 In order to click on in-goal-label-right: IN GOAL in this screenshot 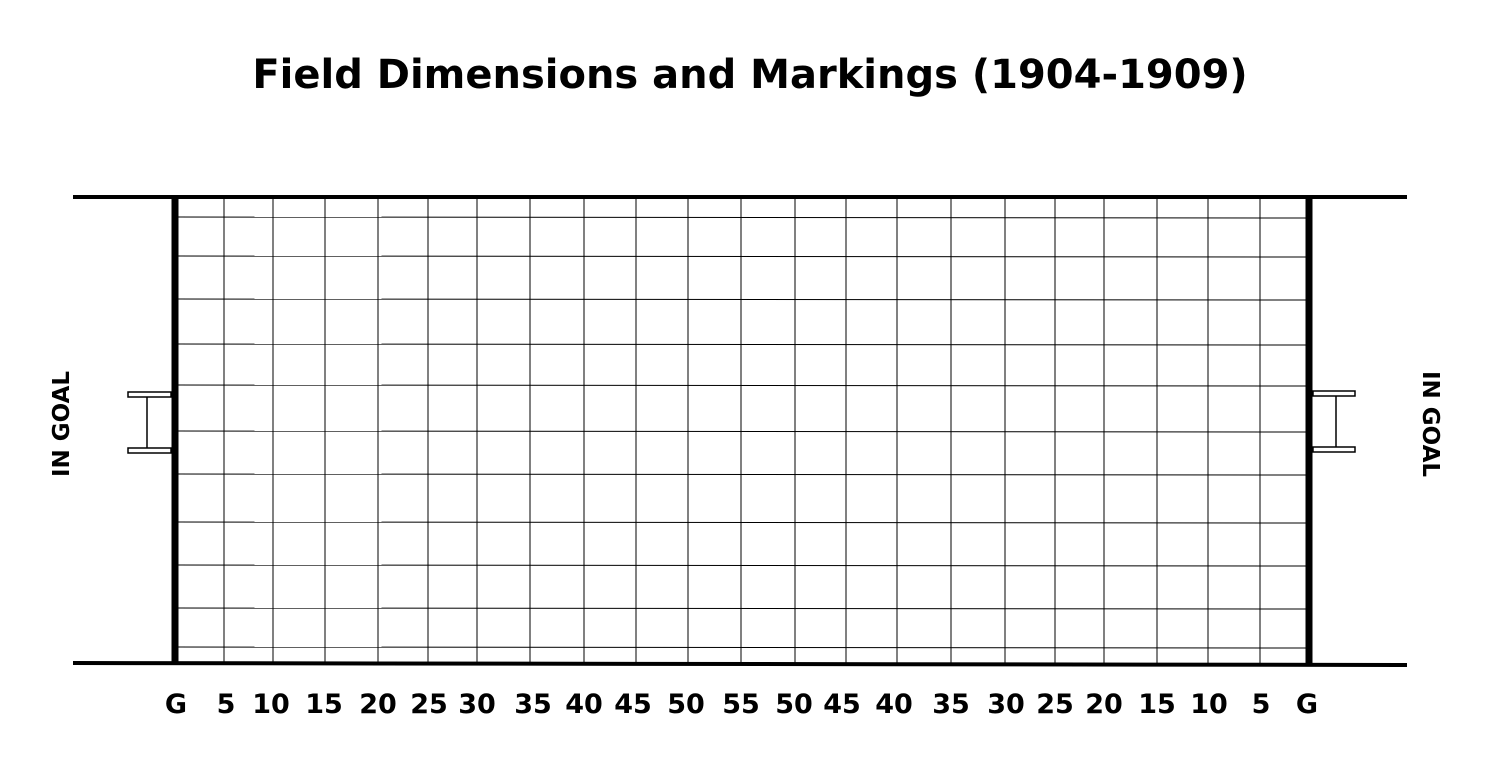, I will do `click(1430, 424)`.